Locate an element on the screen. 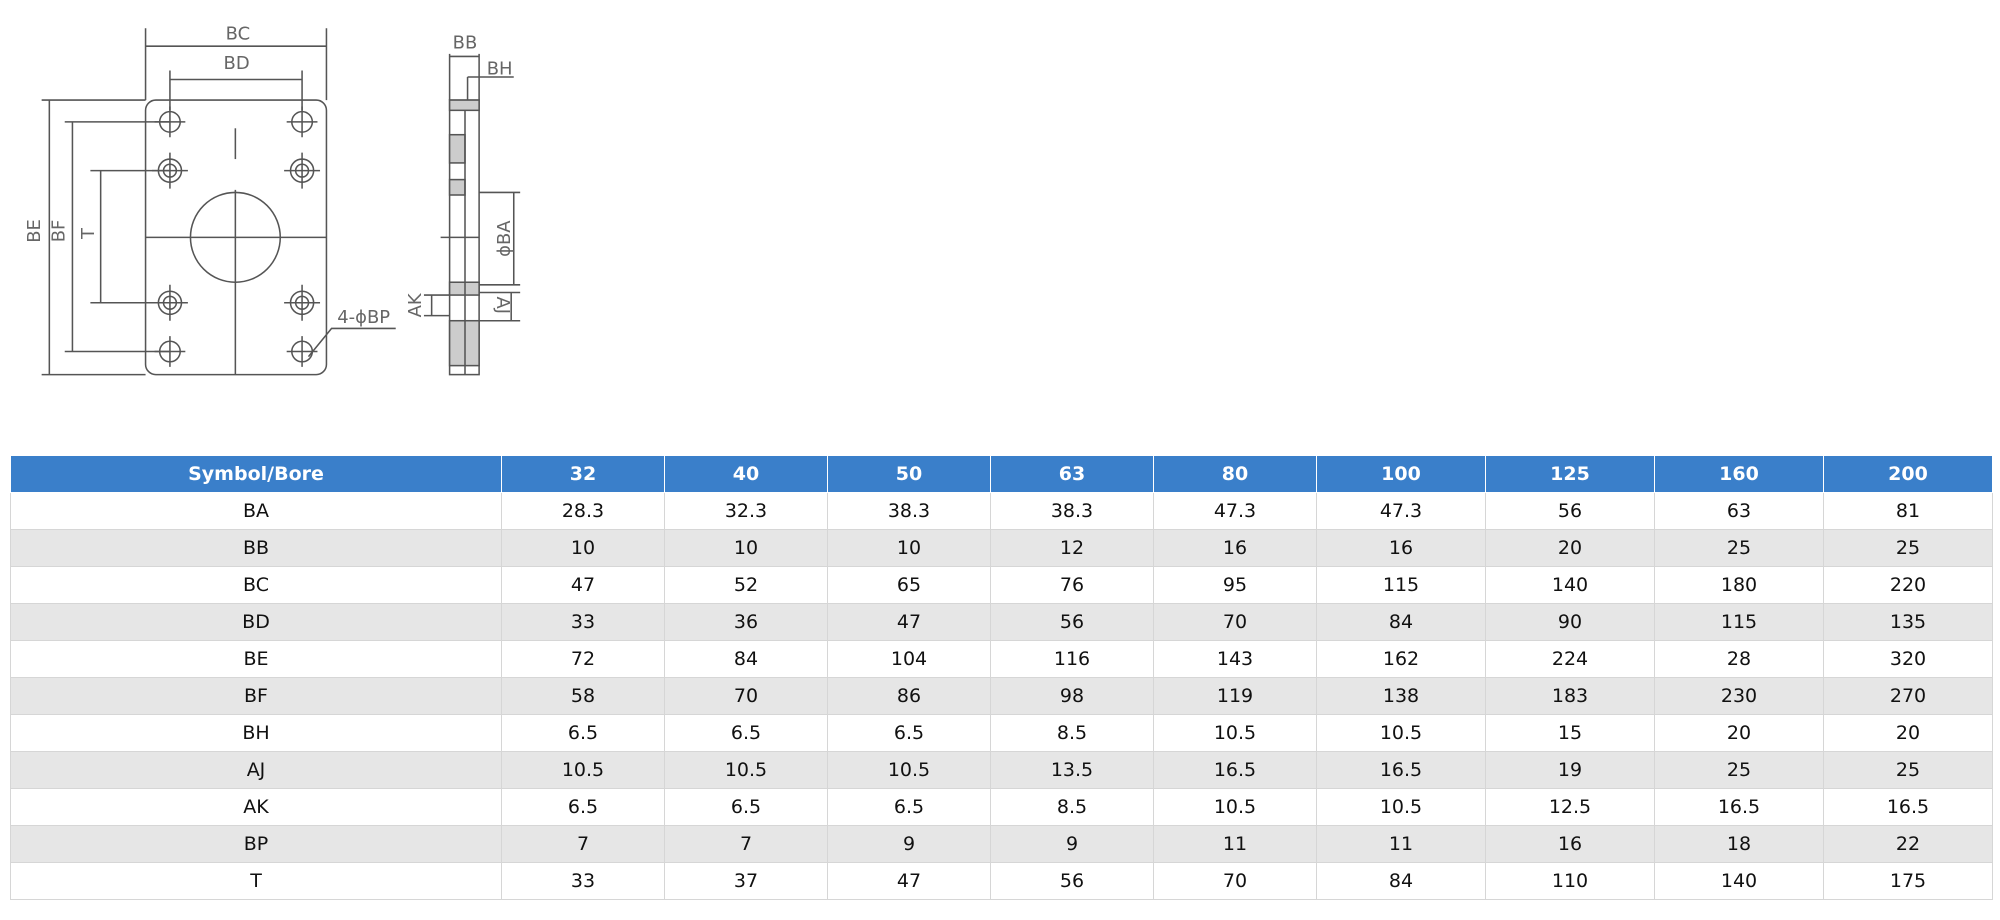  header-cell: 100 is located at coordinates (1401, 474).